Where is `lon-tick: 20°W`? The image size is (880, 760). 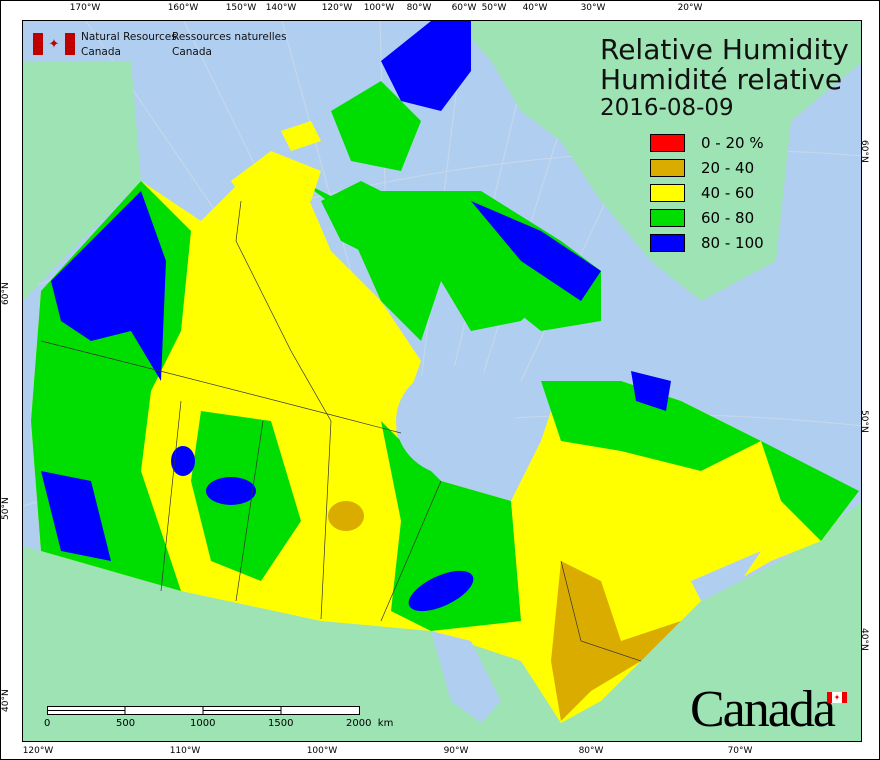 lon-tick: 20°W is located at coordinates (690, 8).